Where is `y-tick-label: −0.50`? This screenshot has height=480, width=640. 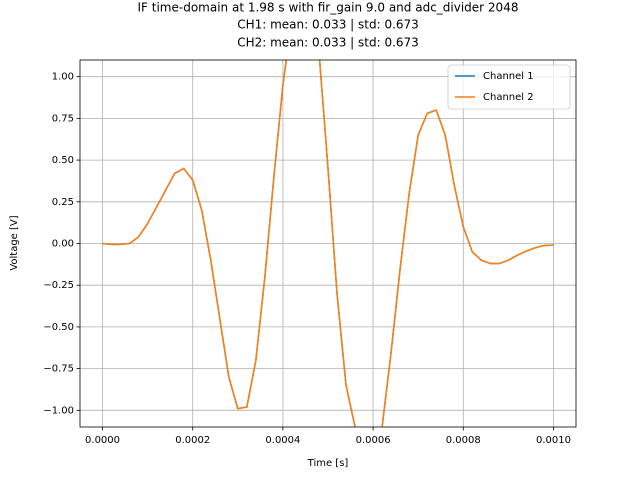 y-tick-label: −0.50 is located at coordinates (58, 327).